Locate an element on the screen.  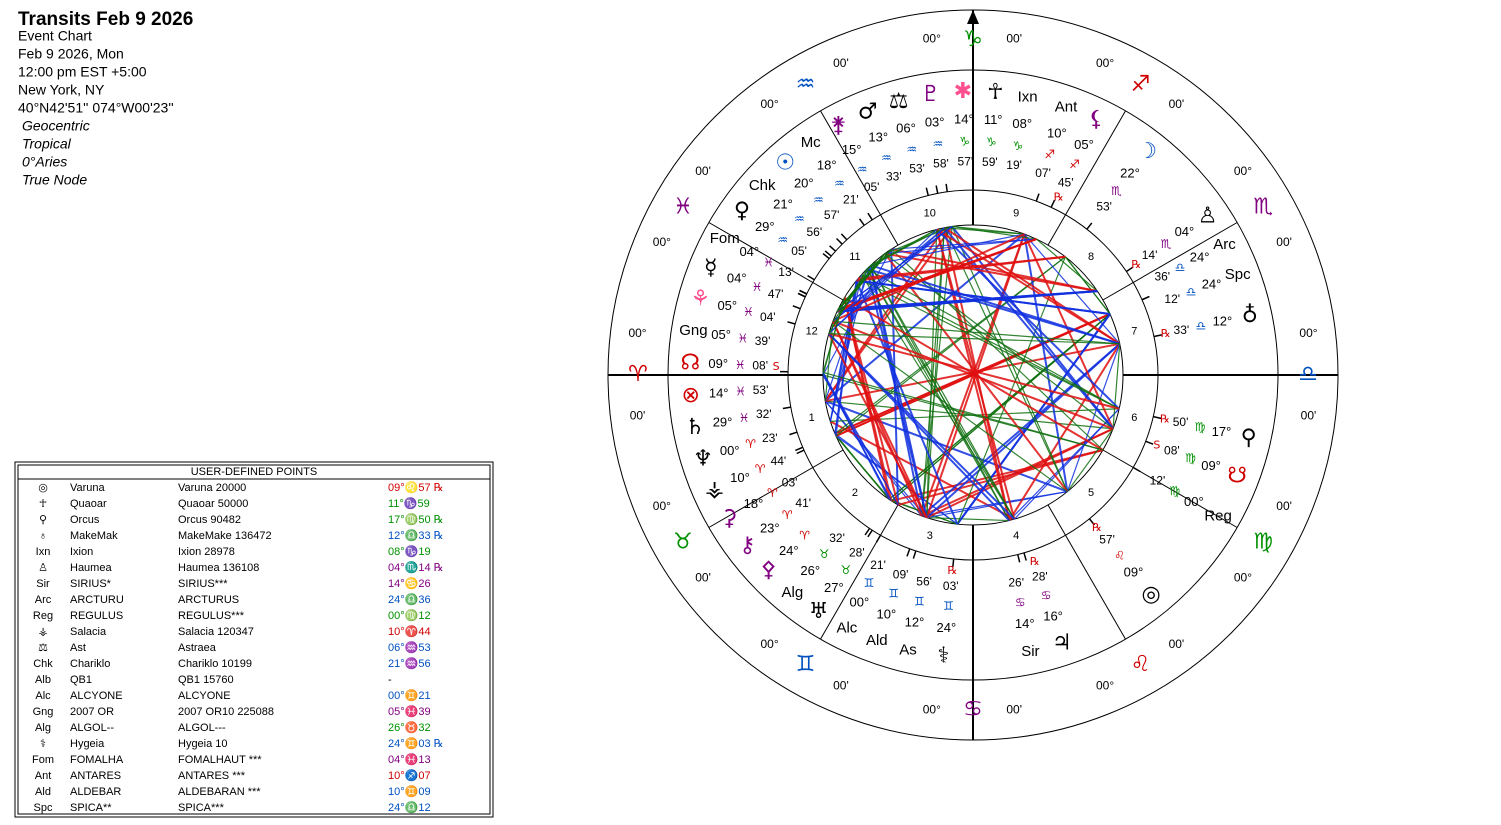
cusp-sign: ♍ is located at coordinates (1263, 542).